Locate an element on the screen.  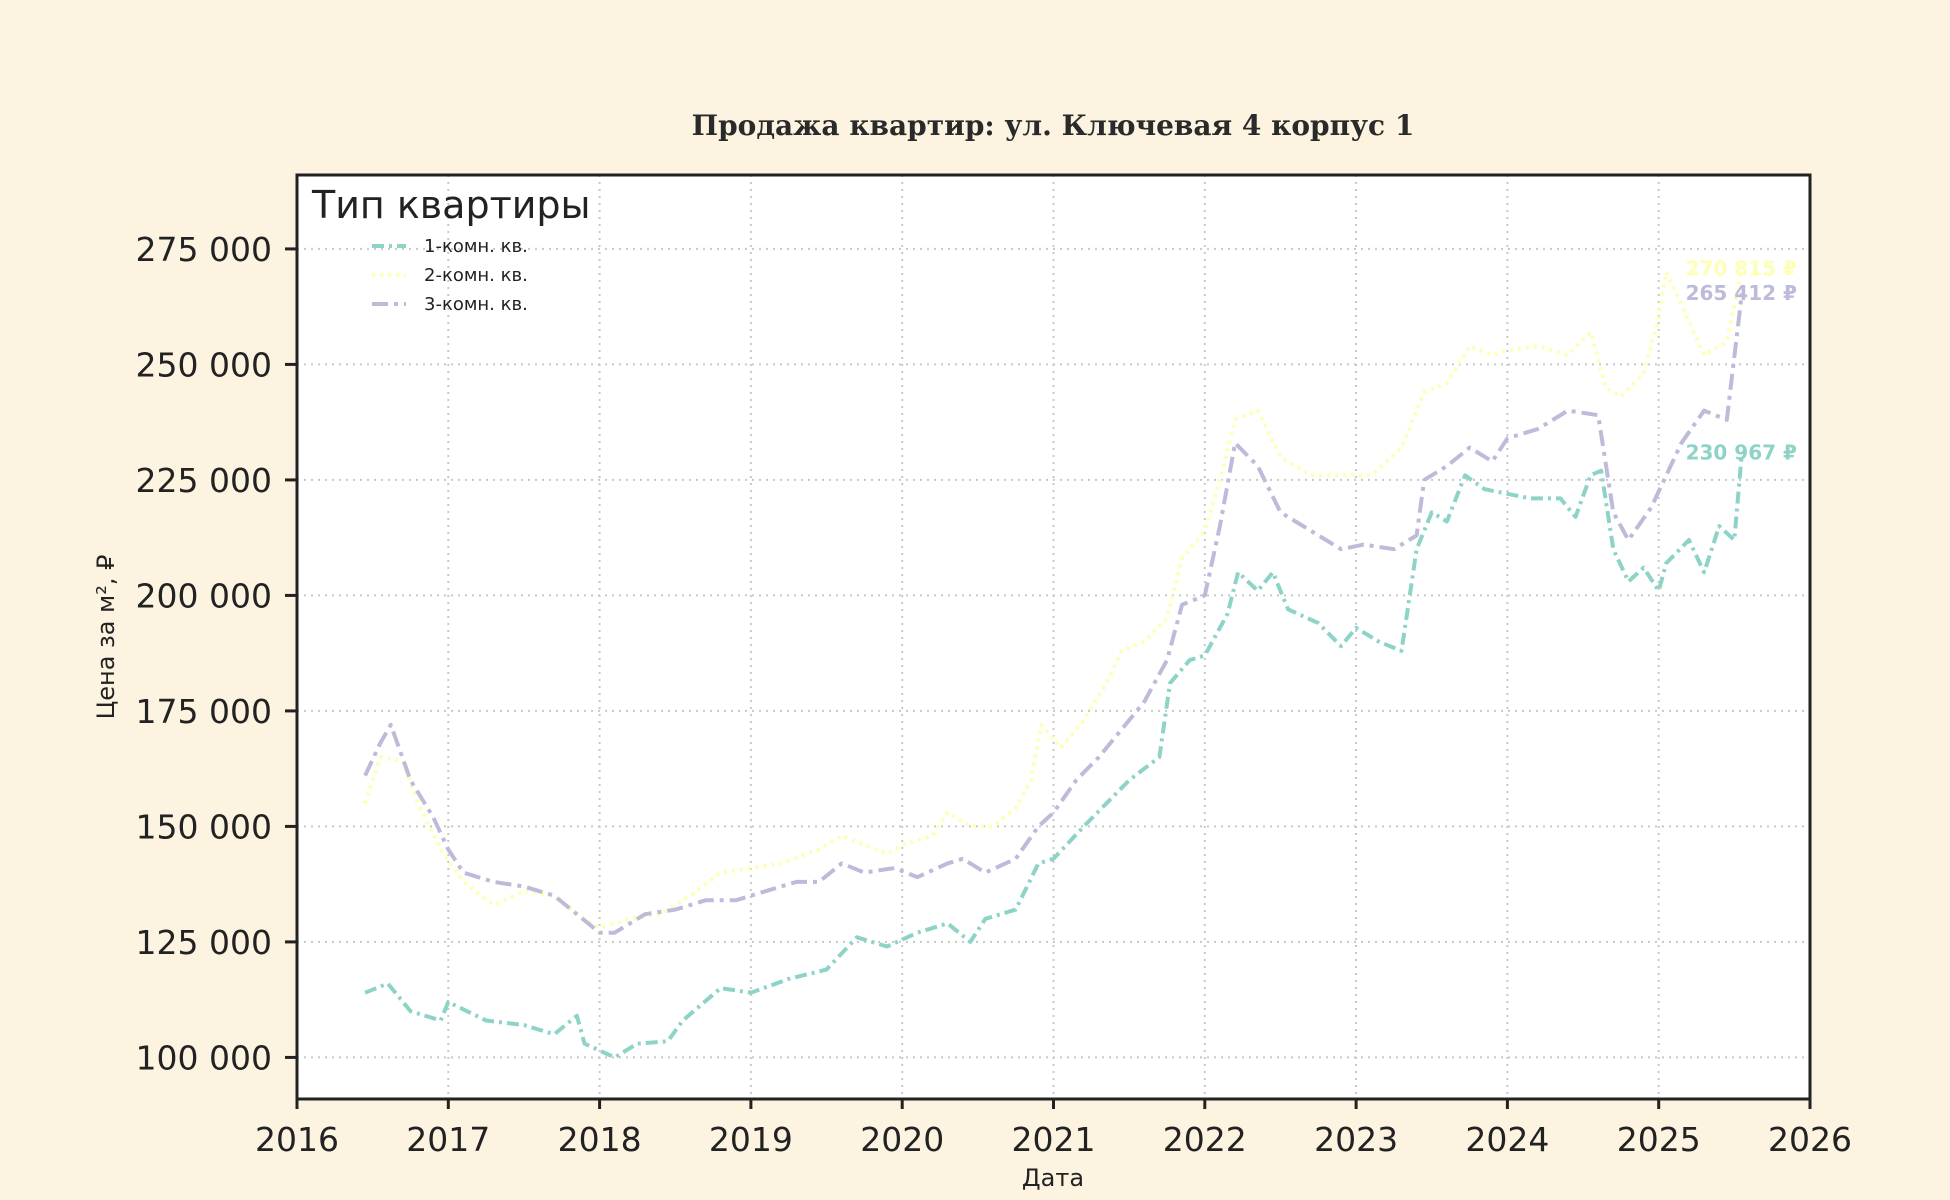
x-tick-label: 2025 is located at coordinates (1659, 1139).